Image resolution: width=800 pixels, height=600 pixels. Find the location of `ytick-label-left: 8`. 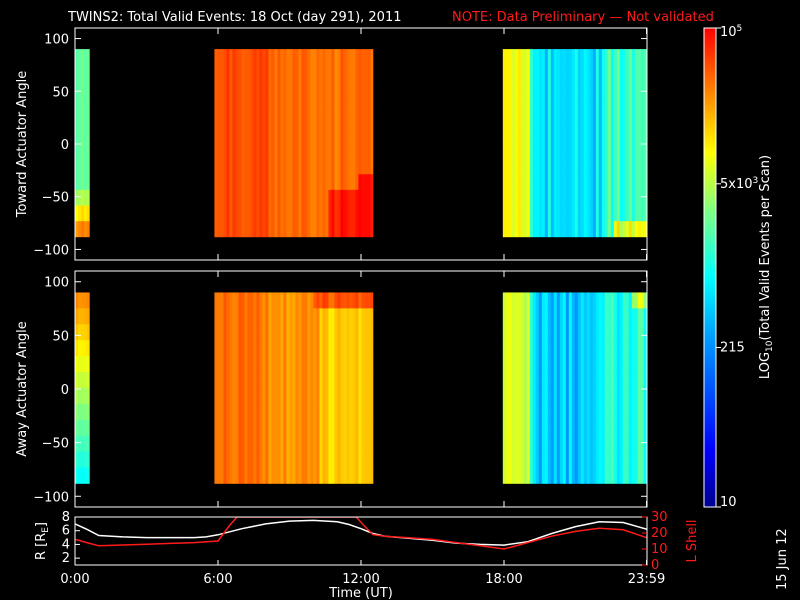

ytick-label-left: 8 is located at coordinates (66, 517).